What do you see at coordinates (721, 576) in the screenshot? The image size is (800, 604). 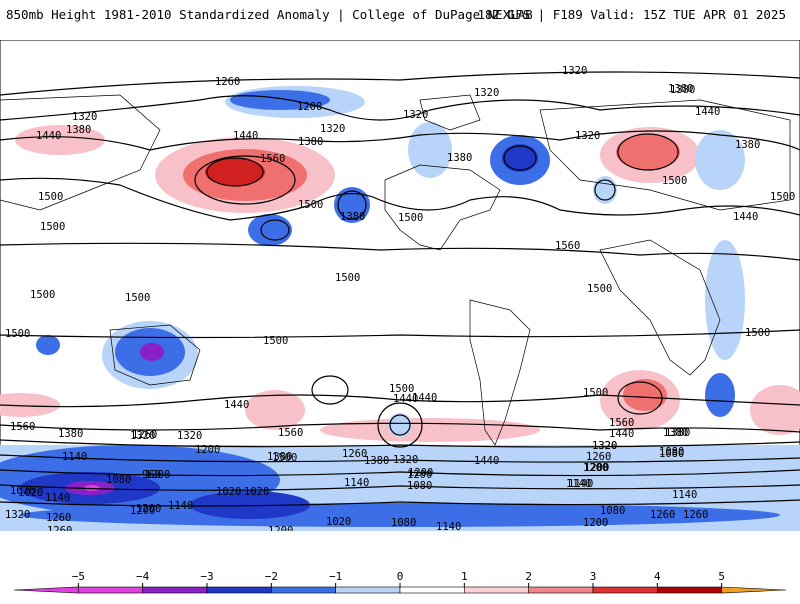 I see `colorbar-tick-label: 5` at bounding box center [721, 576].